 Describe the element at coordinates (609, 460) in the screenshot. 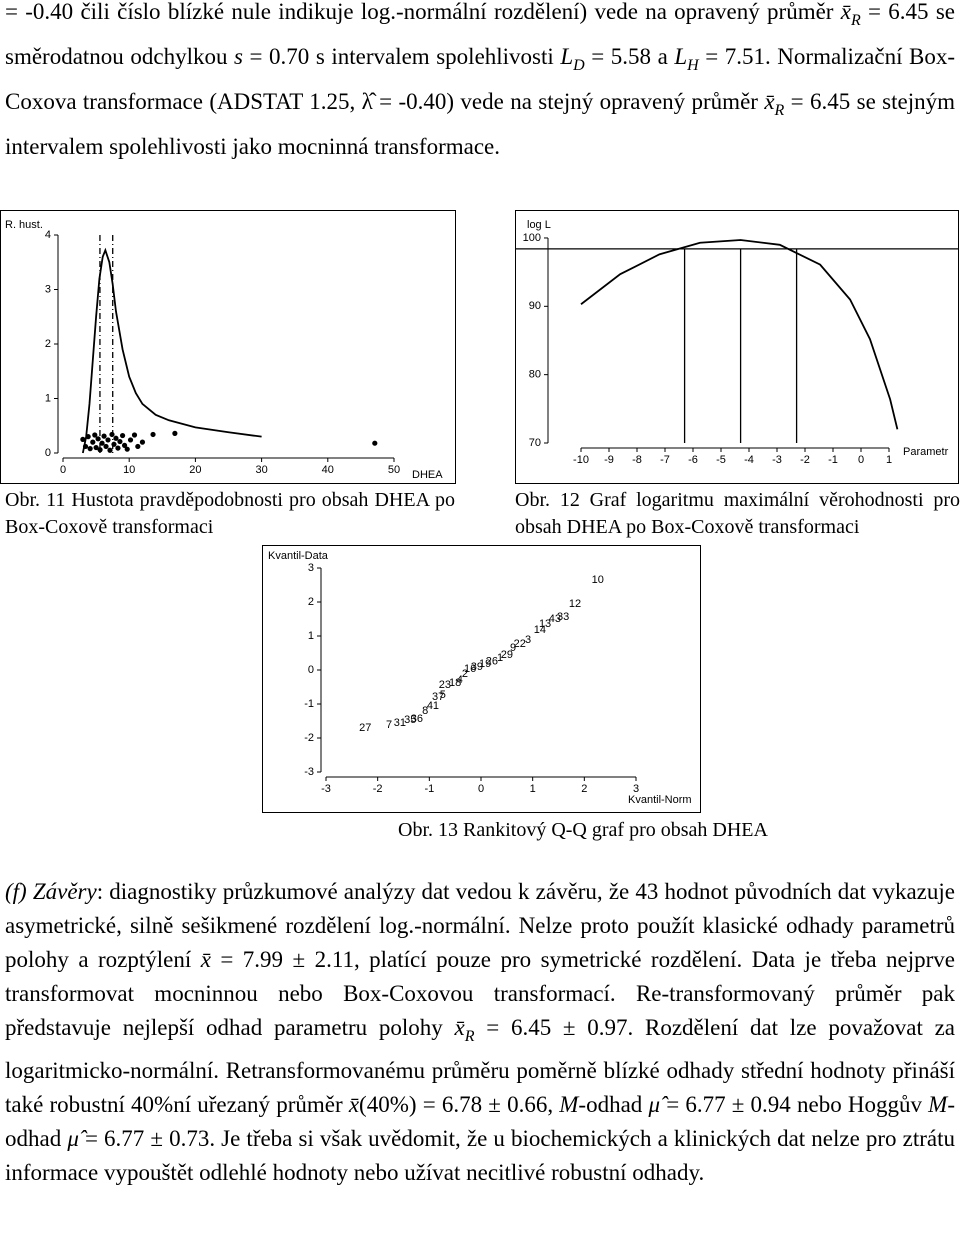

I see `x-tick-label: -9` at that location.